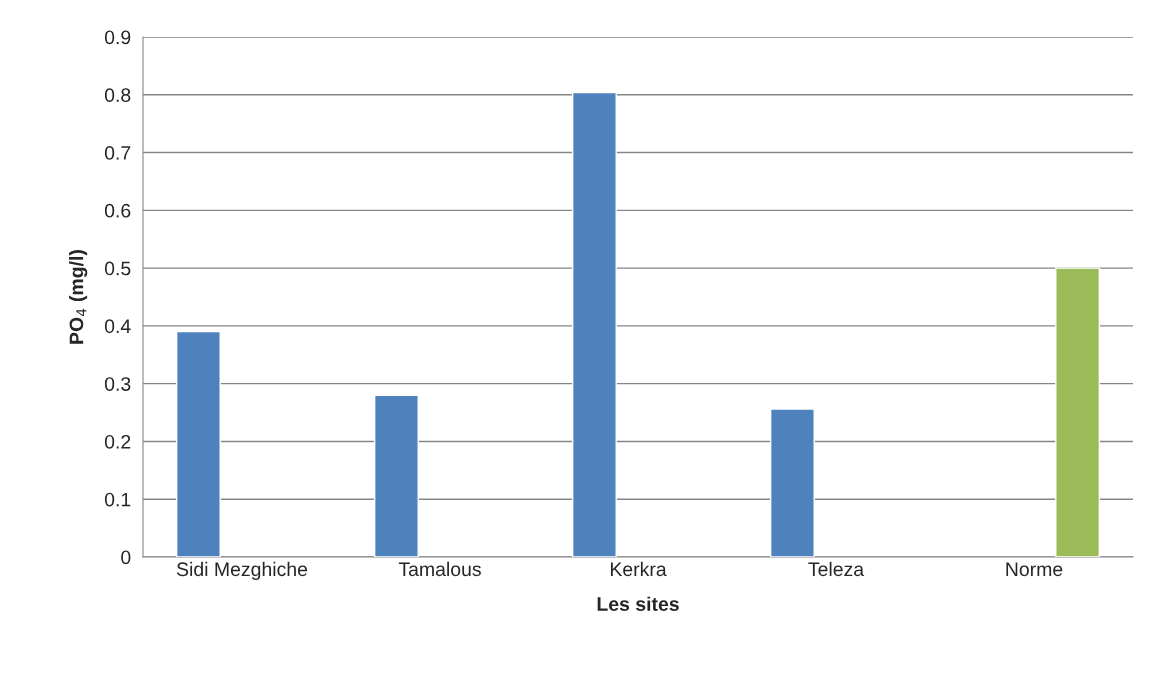 Image resolution: width=1155 pixels, height=673 pixels. I want to click on x-tick-label: Kerkra, so click(638, 569).